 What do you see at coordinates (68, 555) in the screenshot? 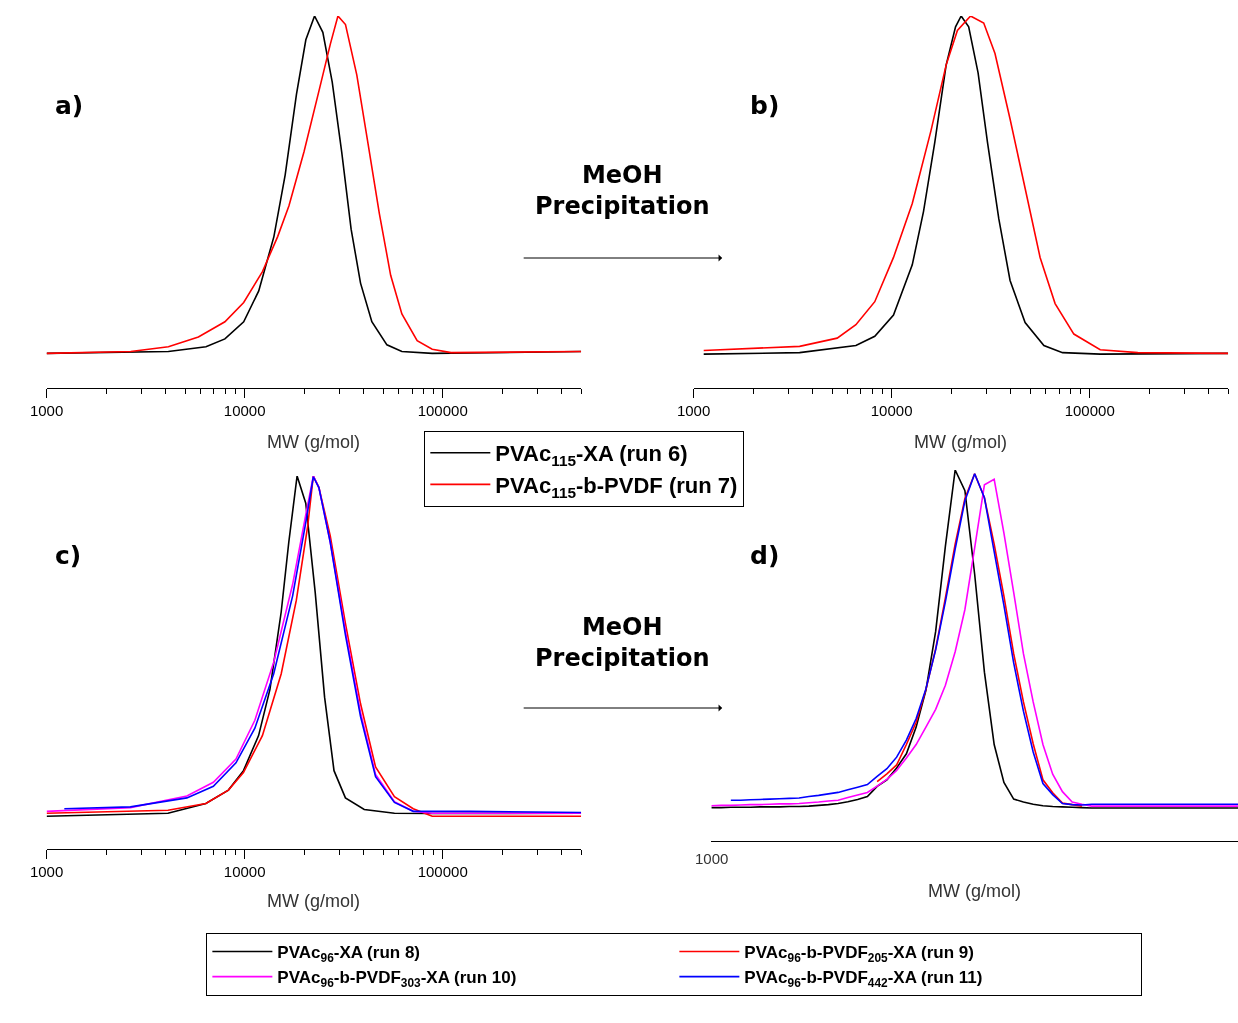
I see `annotation: c)` at bounding box center [68, 555].